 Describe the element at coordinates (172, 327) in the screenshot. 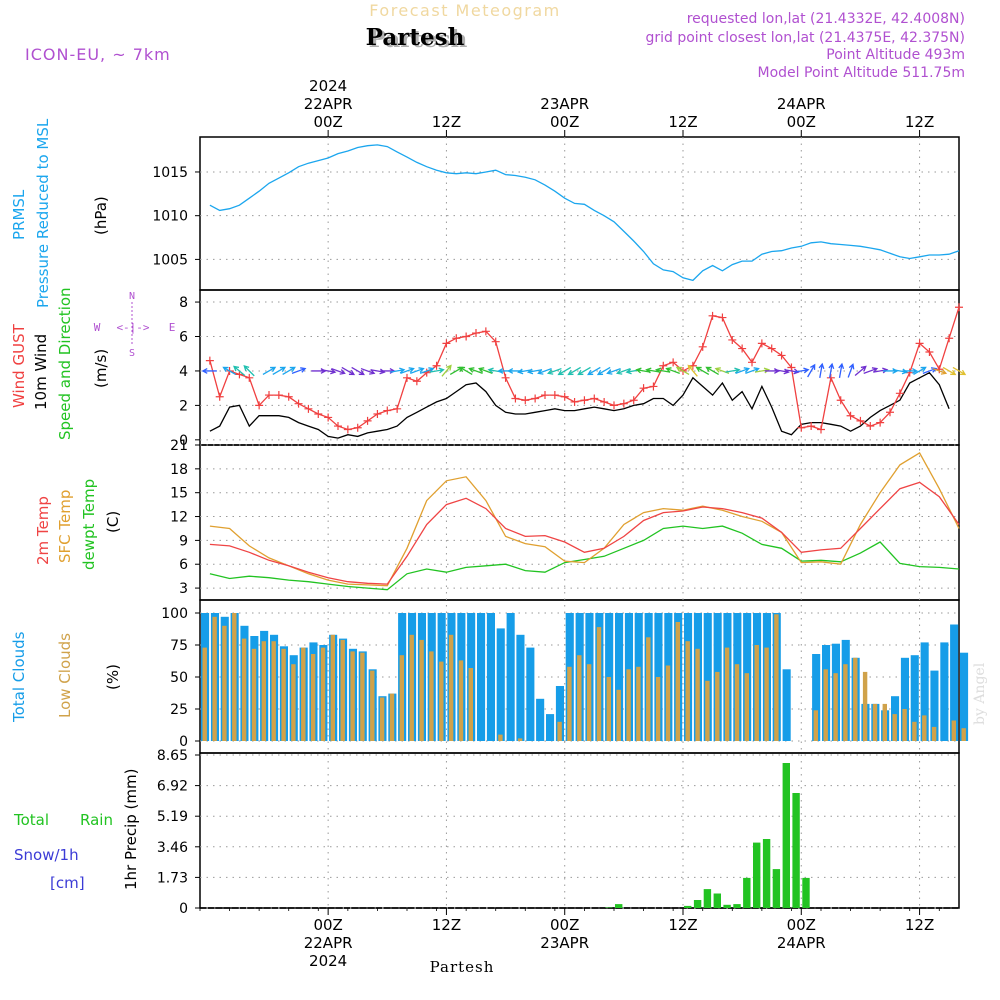

I see `compass-e: E` at that location.